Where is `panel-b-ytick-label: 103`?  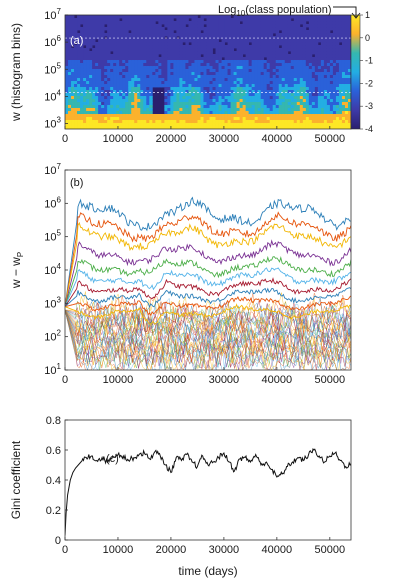 panel-b-ytick-label: 103 is located at coordinates (52, 302).